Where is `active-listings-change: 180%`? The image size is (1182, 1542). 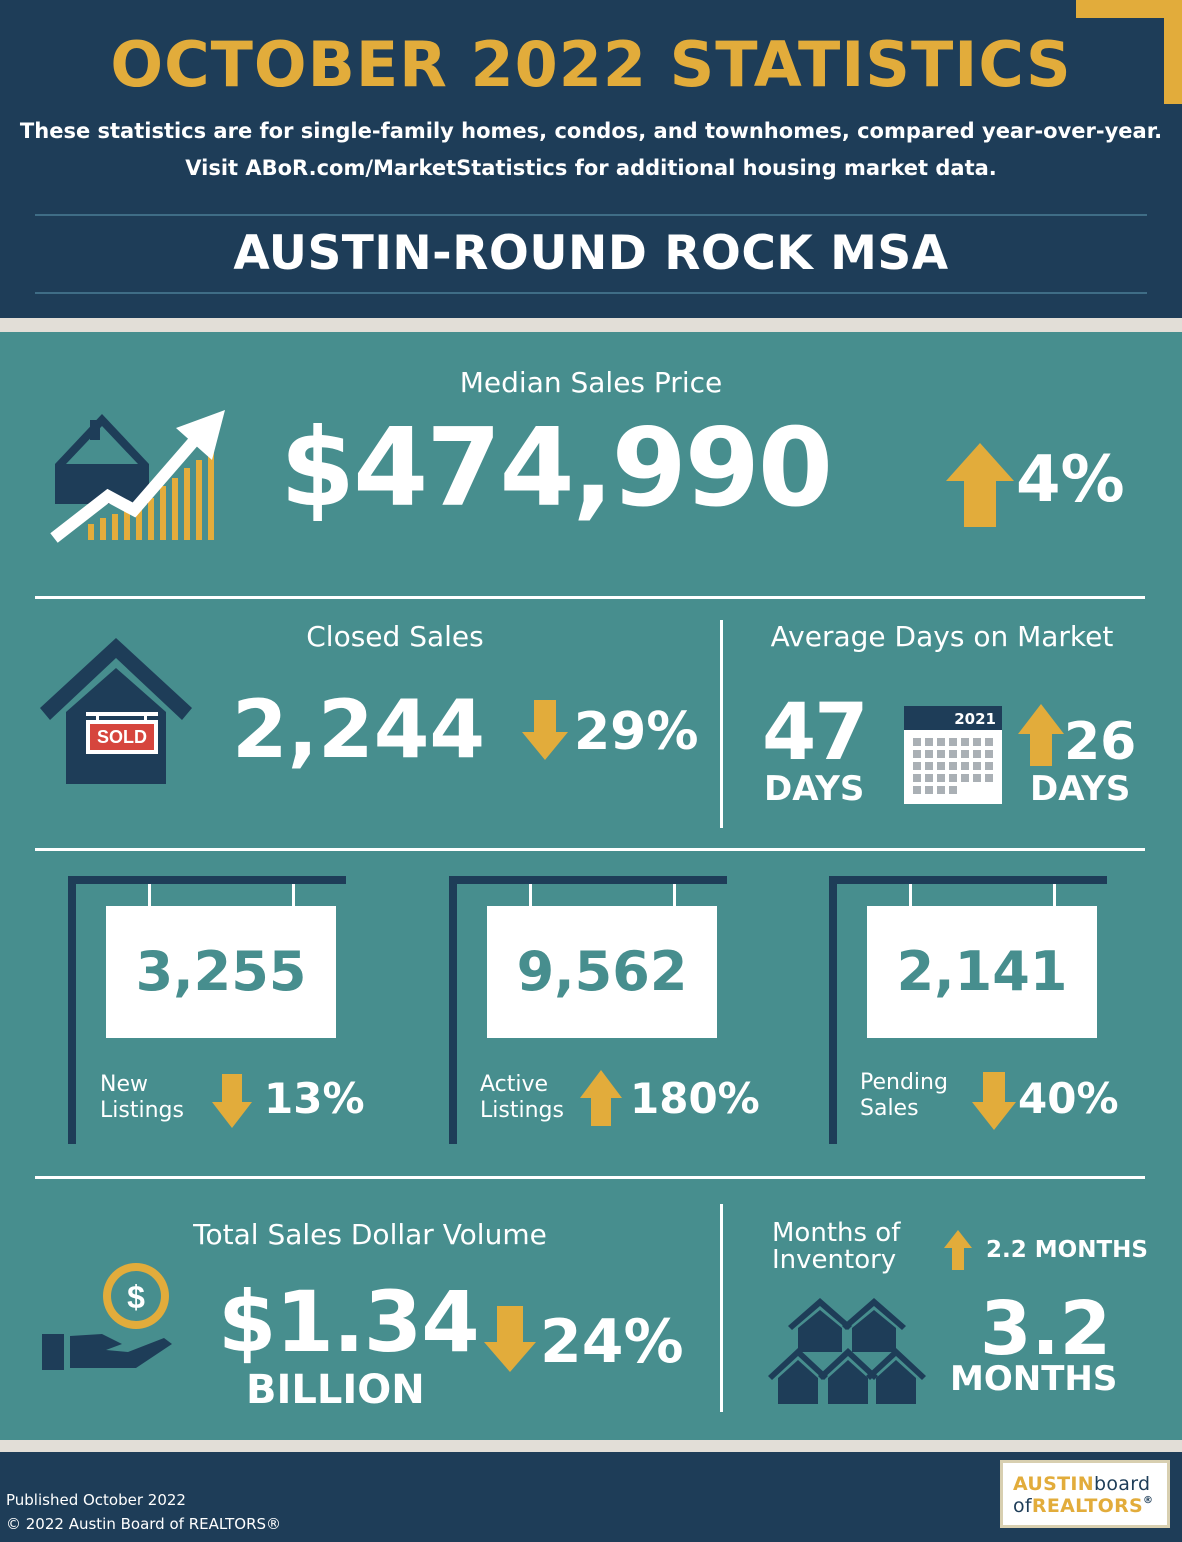
active-listings-change: 180% is located at coordinates (695, 1098).